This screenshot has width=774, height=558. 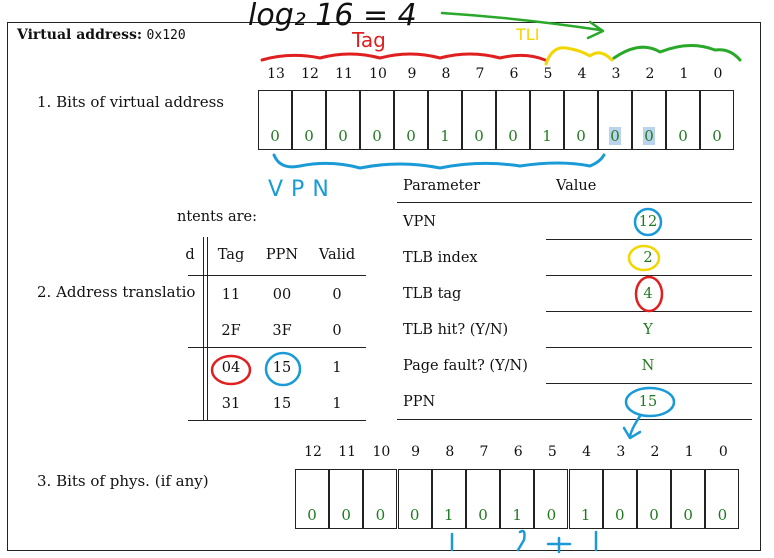 What do you see at coordinates (419, 402) in the screenshot?
I see `param-name: PPN` at bounding box center [419, 402].